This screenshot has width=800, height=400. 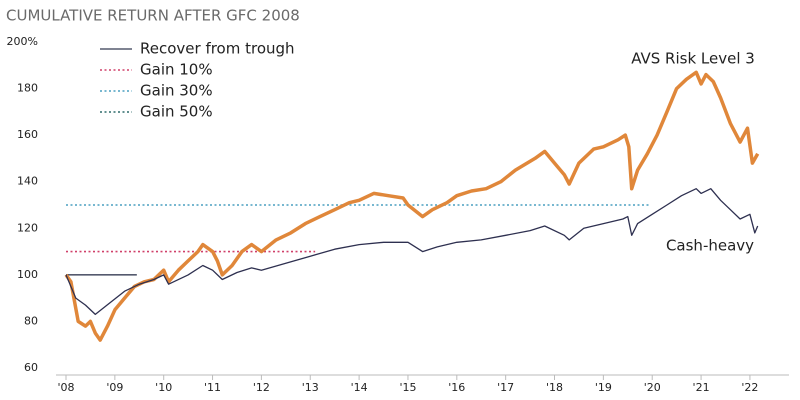 What do you see at coordinates (31, 320) in the screenshot?
I see `y-tick-label: 80` at bounding box center [31, 320].